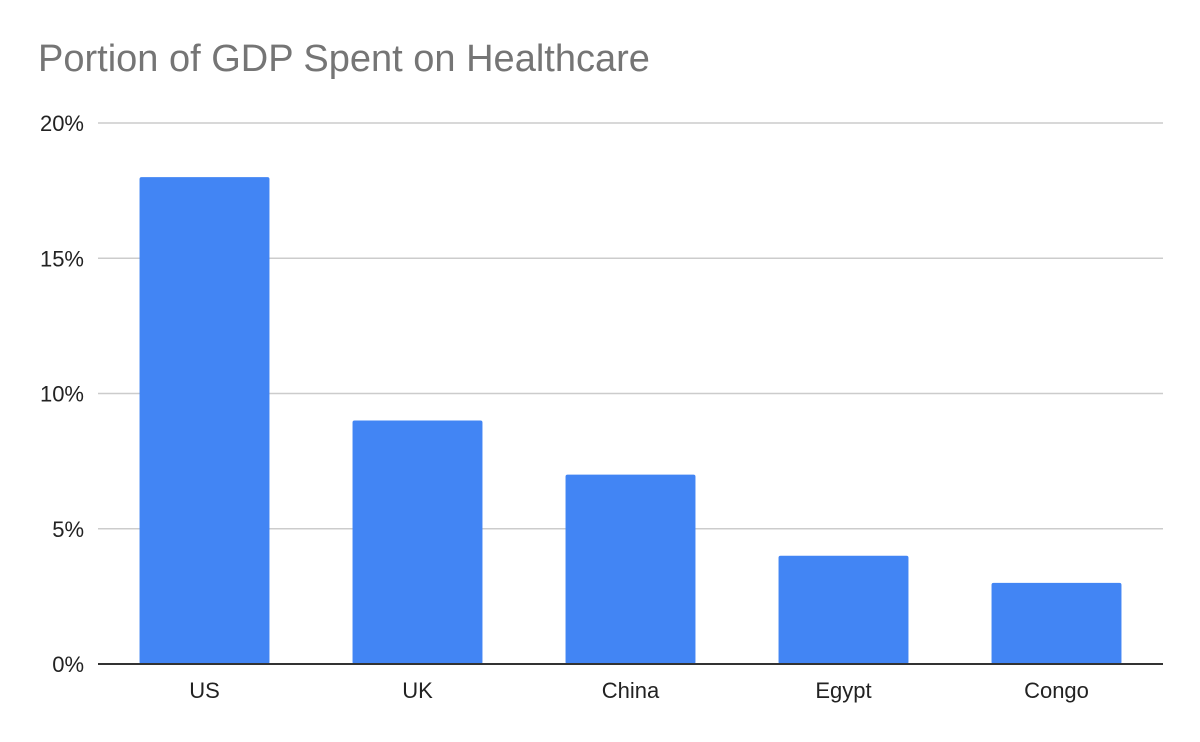  I want to click on y-tick-label: 5%, so click(68, 529).